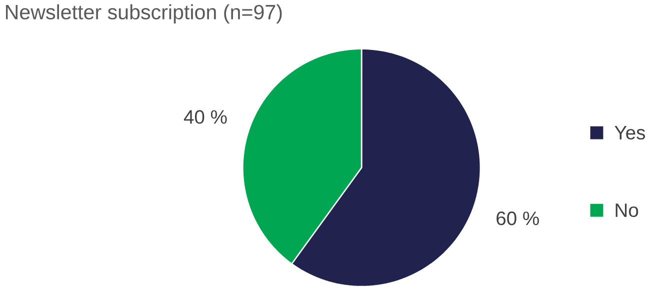 The height and width of the screenshot is (287, 650). What do you see at coordinates (517, 218) in the screenshot?
I see `data-label: 60 %` at bounding box center [517, 218].